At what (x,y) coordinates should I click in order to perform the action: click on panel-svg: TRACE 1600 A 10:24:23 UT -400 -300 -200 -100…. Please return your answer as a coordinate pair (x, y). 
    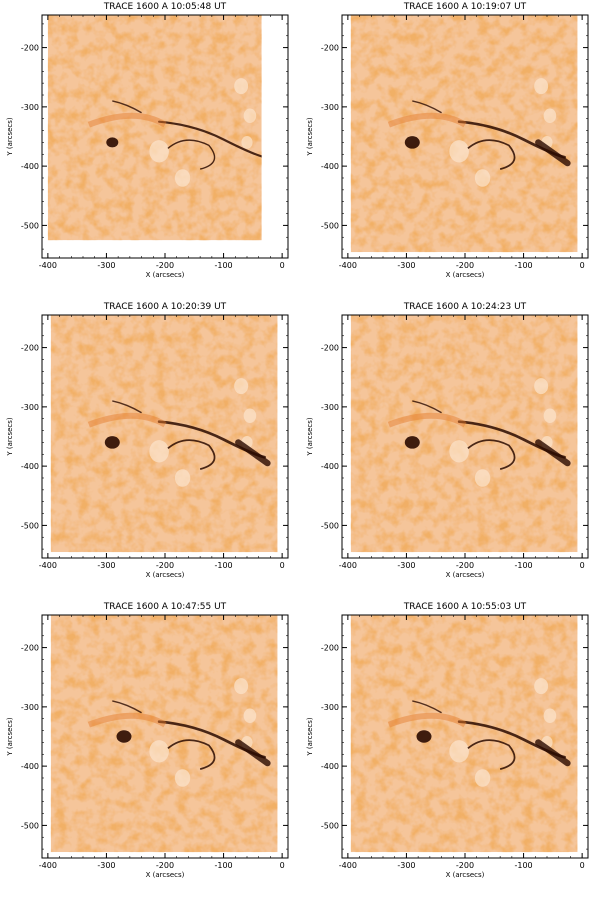
    Looking at the image, I should click on (447, 440).